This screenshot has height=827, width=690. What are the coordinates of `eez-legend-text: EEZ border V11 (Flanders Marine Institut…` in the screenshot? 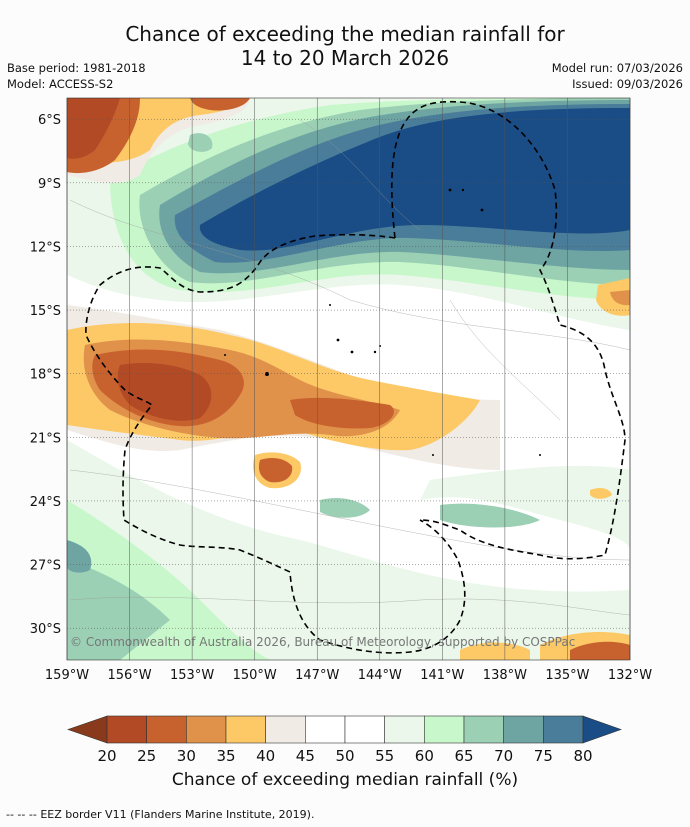 It's located at (177, 814).